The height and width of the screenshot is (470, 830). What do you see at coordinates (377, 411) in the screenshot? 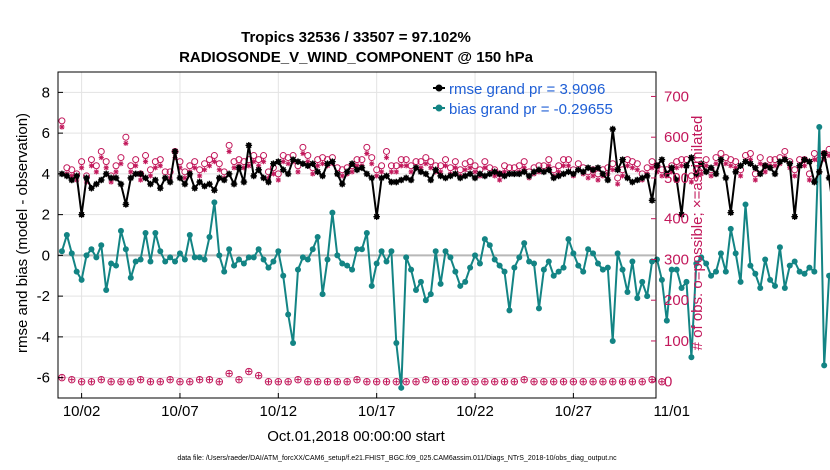
I see `x-tick-label: 10/17` at bounding box center [377, 411].